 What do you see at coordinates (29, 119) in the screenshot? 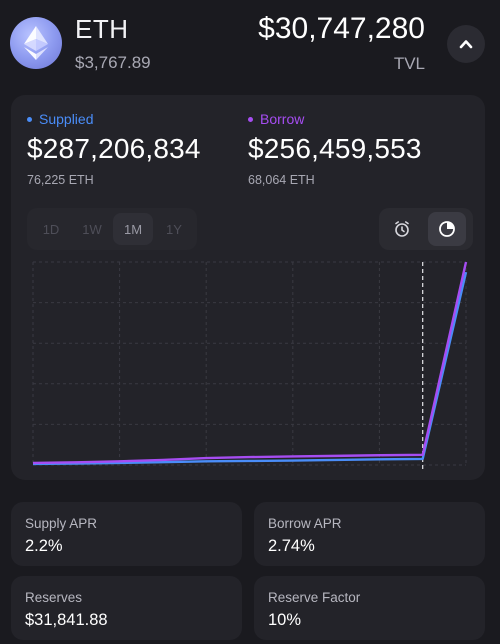
I see `supplied-dot` at bounding box center [29, 119].